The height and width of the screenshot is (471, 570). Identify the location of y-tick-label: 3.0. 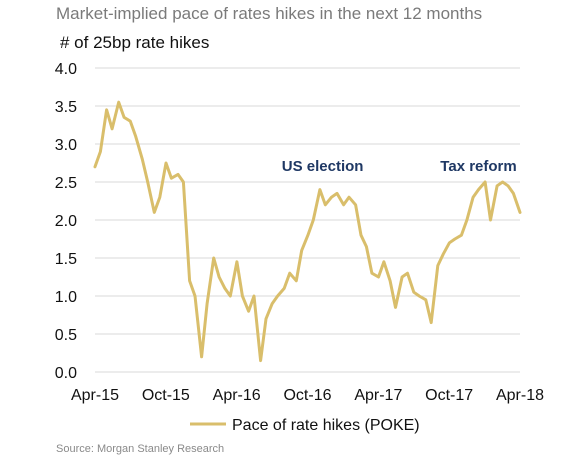
(66, 145).